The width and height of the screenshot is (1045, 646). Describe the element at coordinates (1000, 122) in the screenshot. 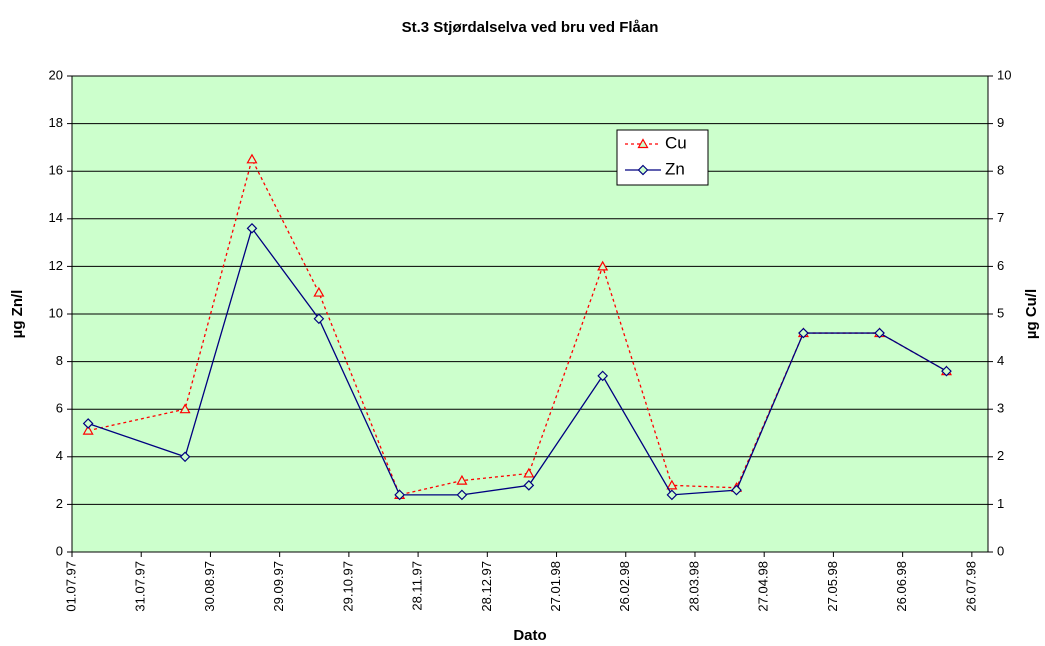

I see `y2-tick-label: 9` at that location.